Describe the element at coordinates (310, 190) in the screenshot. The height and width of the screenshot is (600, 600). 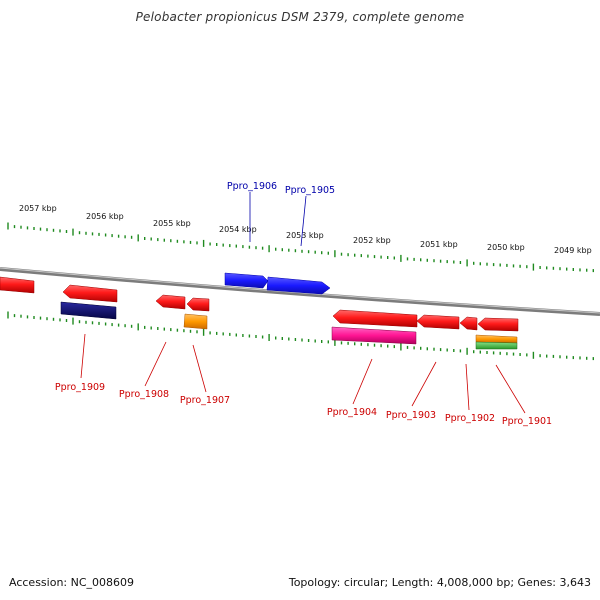
I see `gene-label-ppro-1905: Ppro_1905` at that location.